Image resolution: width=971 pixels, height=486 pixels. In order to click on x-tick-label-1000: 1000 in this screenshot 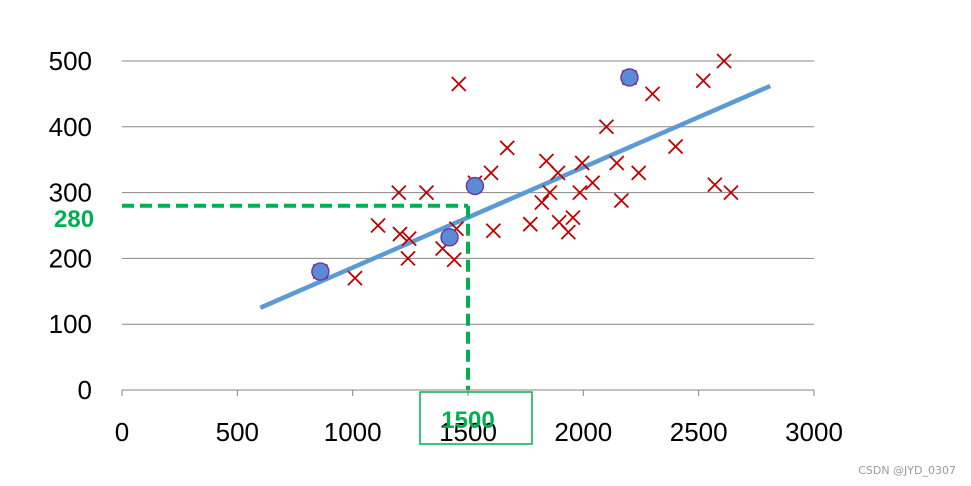, I will do `click(353, 432)`.